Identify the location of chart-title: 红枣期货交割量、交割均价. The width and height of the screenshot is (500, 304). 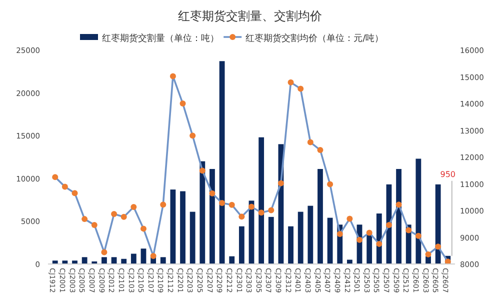
(250, 16).